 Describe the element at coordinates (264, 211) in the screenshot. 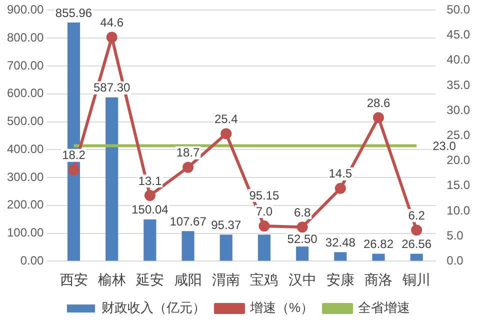

I see `data-label: 7.0` at that location.